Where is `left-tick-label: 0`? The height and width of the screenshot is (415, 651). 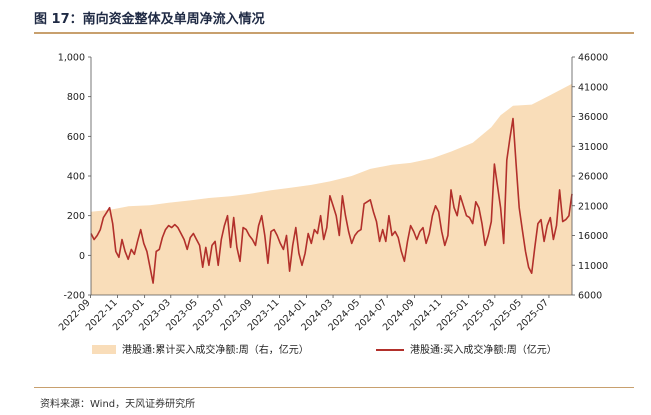
left-tick-label: 0 is located at coordinates (82, 256).